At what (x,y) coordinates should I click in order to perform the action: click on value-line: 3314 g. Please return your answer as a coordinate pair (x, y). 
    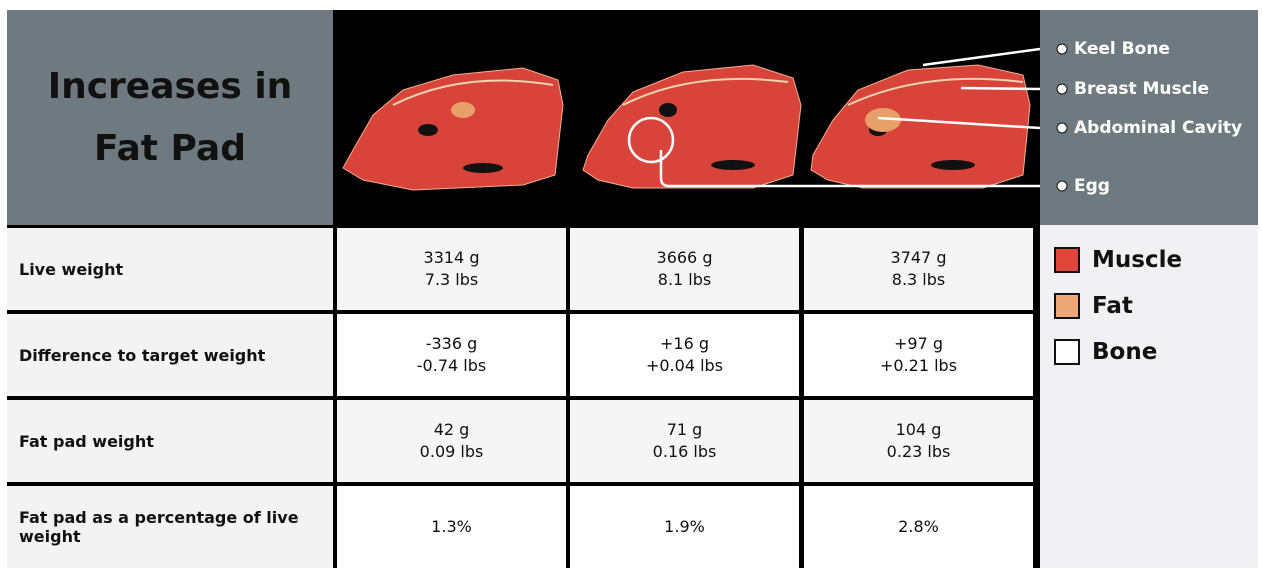
    Looking at the image, I should click on (451, 257).